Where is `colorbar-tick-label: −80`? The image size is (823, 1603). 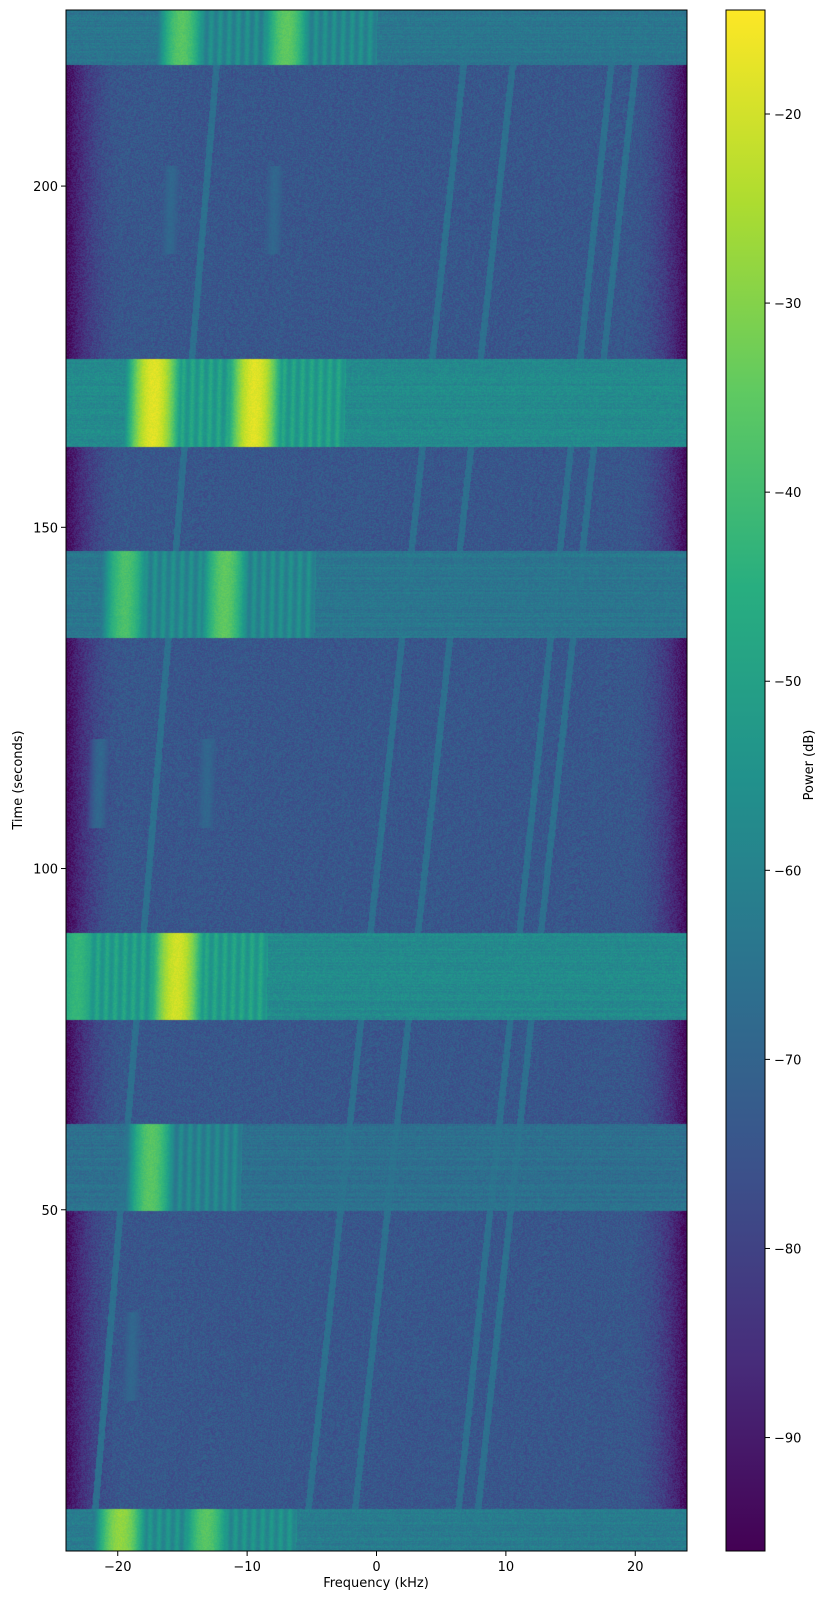
colorbar-tick-label: −80 is located at coordinates (787, 1249).